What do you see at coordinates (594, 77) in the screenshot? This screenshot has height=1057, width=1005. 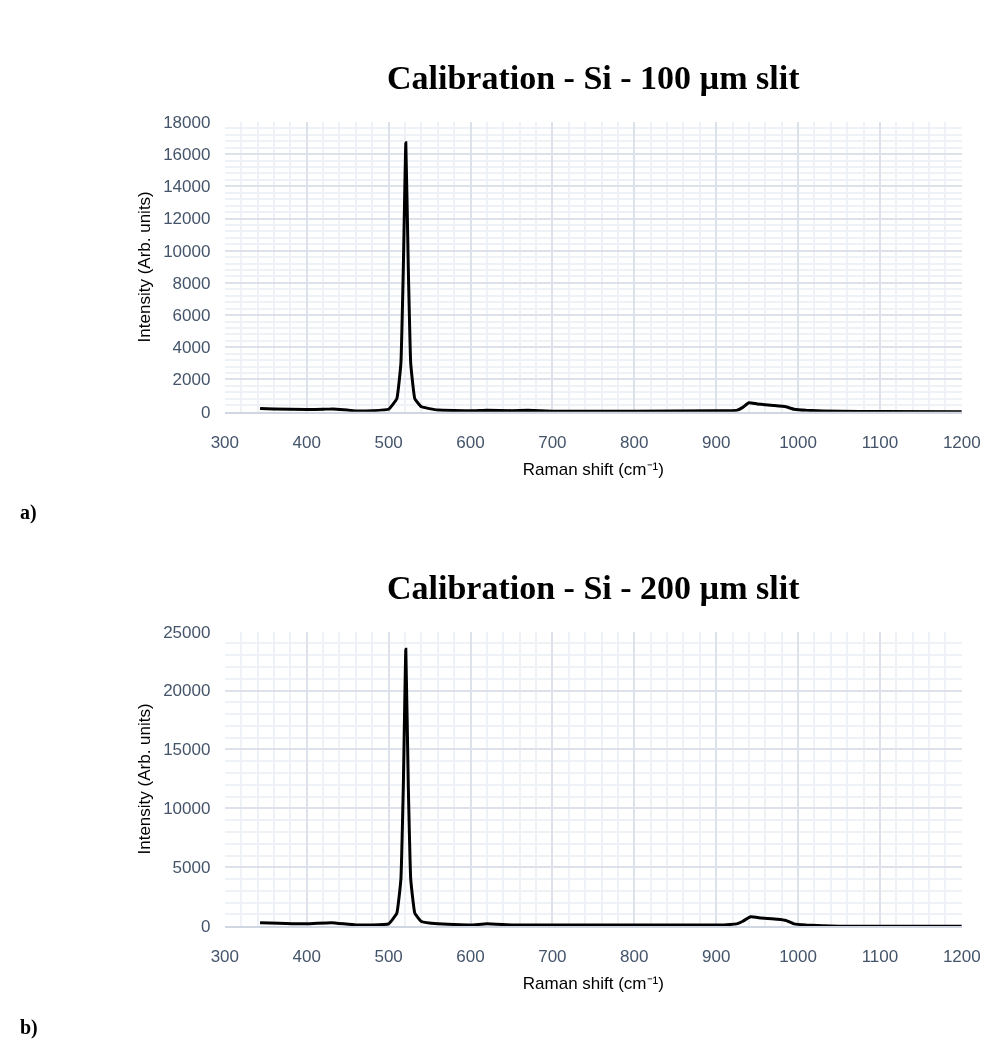 I see `chart-title: Calibration - Si - 100 µm slit` at bounding box center [594, 77].